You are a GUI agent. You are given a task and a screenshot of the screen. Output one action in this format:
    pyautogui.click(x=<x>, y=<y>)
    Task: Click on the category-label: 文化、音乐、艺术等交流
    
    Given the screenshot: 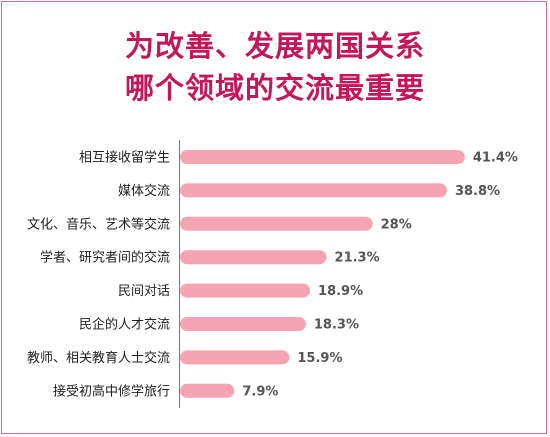 What is the action you would take?
    pyautogui.click(x=98, y=224)
    